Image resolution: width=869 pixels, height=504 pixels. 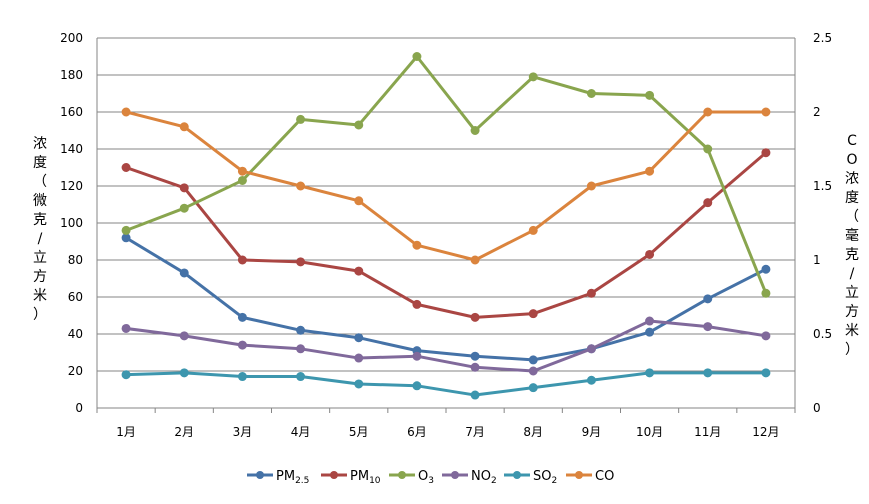 What do you see at coordinates (822, 186) in the screenshot?
I see `y2-tick-label: 1.5` at bounding box center [822, 186].